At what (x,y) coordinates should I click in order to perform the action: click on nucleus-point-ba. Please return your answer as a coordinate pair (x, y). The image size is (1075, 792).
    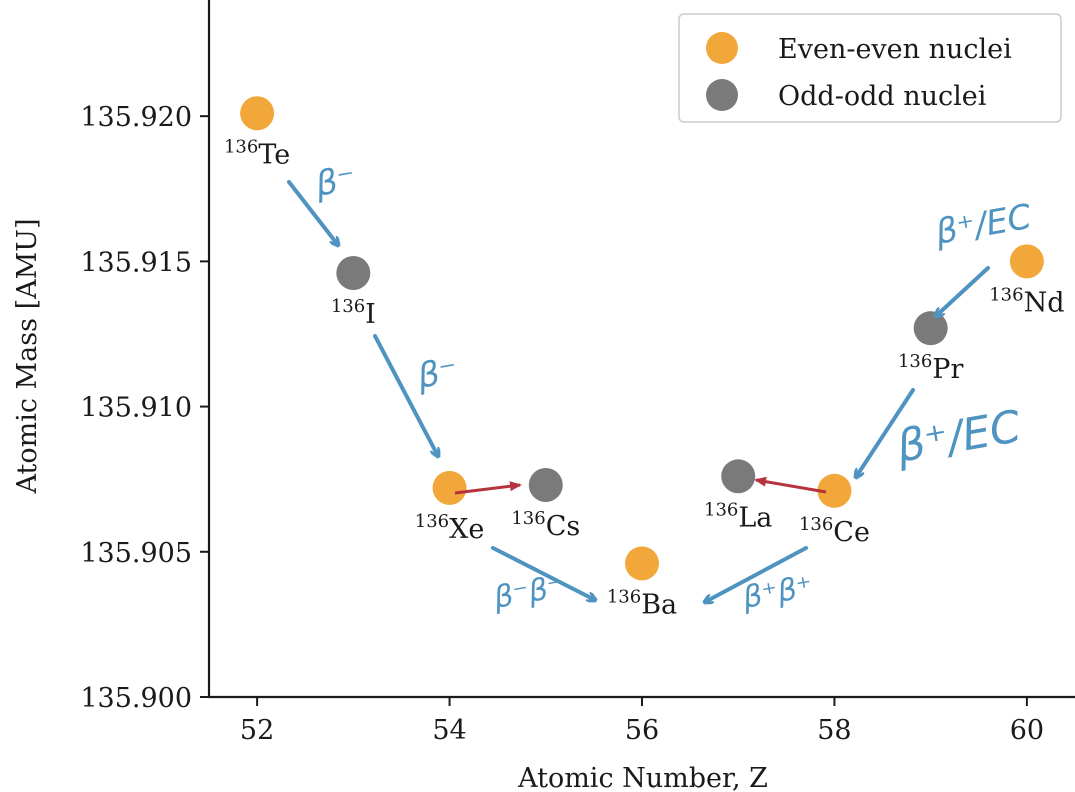
    Looking at the image, I should click on (642, 563).